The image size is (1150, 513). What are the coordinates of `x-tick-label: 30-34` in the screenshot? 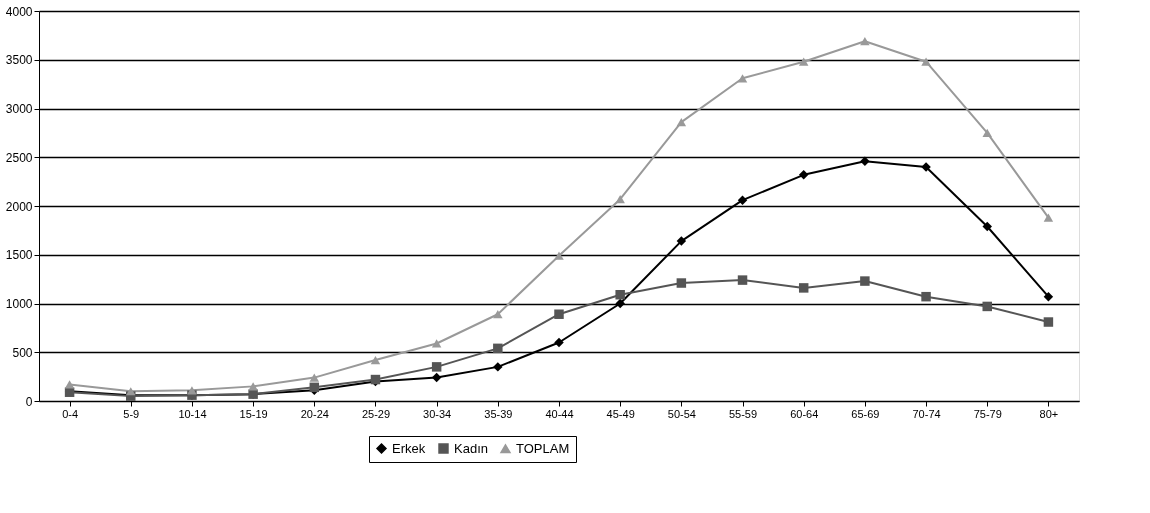 It's located at (437, 413).